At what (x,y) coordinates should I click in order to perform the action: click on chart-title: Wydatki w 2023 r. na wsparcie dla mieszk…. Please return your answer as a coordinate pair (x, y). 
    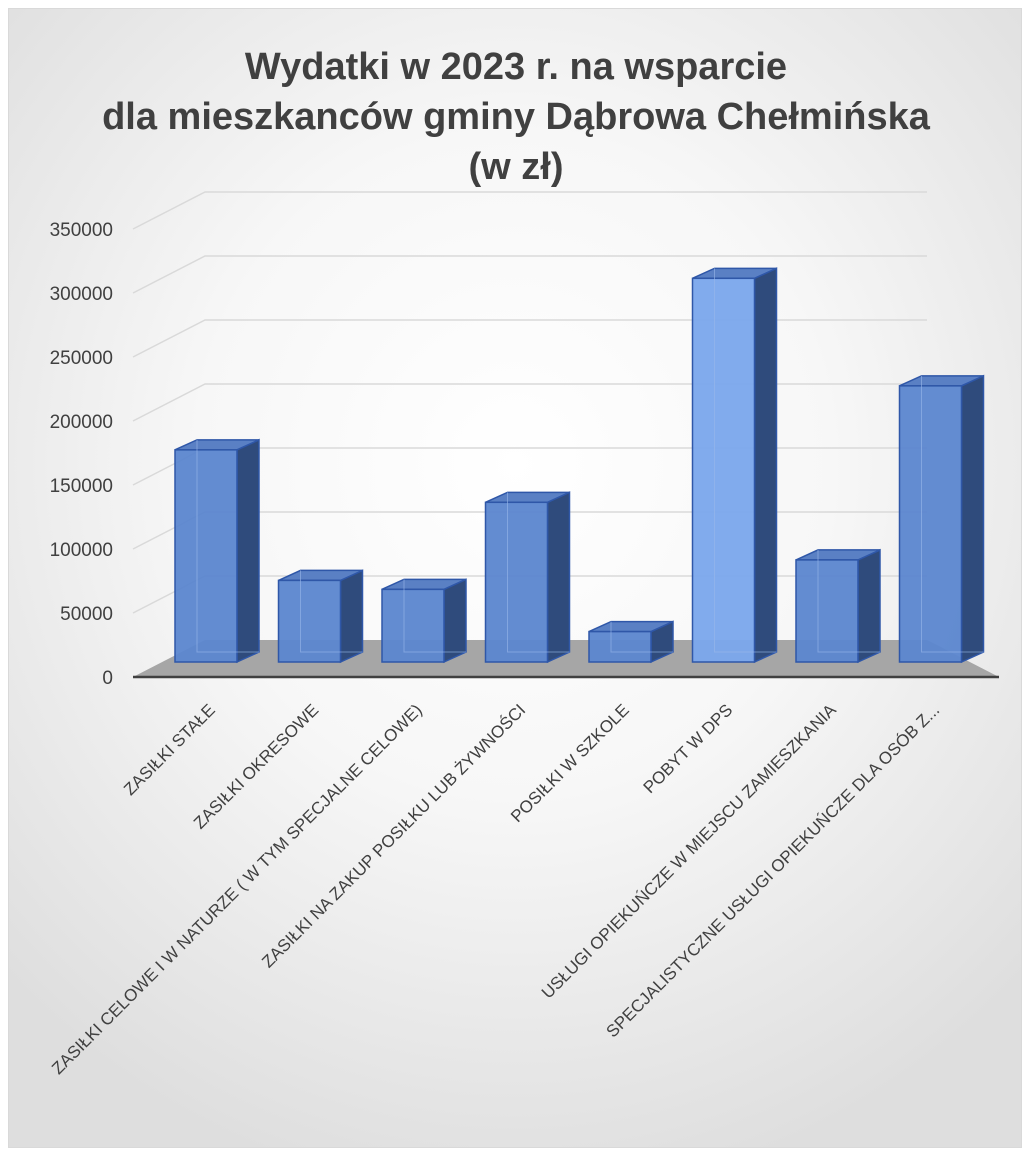
    Looking at the image, I should click on (516, 117).